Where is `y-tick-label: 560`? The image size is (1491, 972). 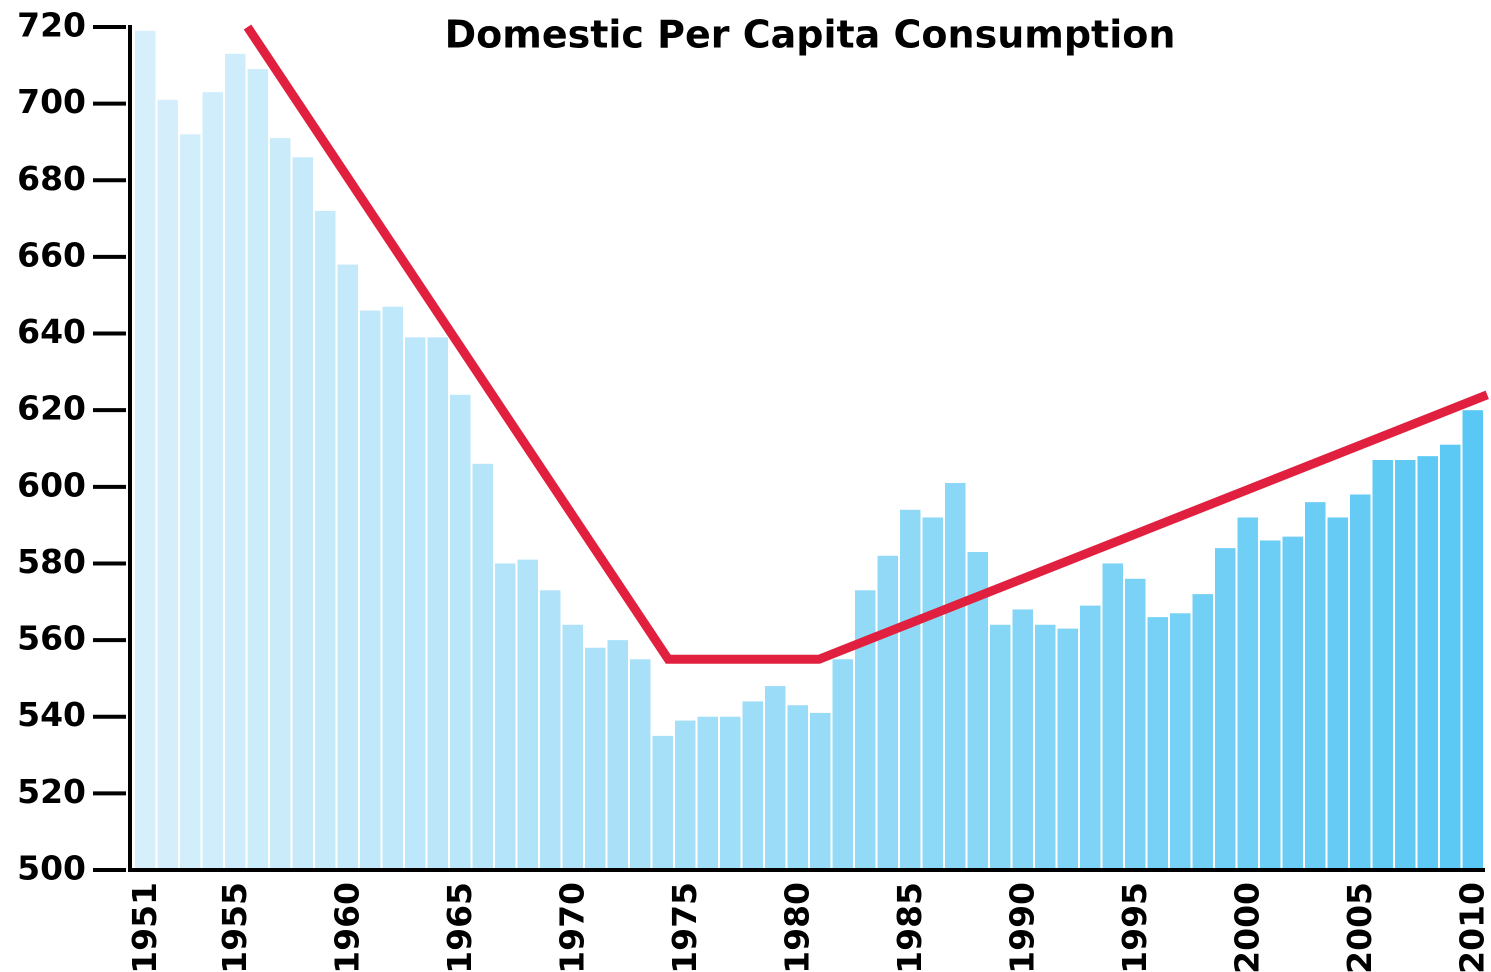 y-tick-label: 560 is located at coordinates (51, 638).